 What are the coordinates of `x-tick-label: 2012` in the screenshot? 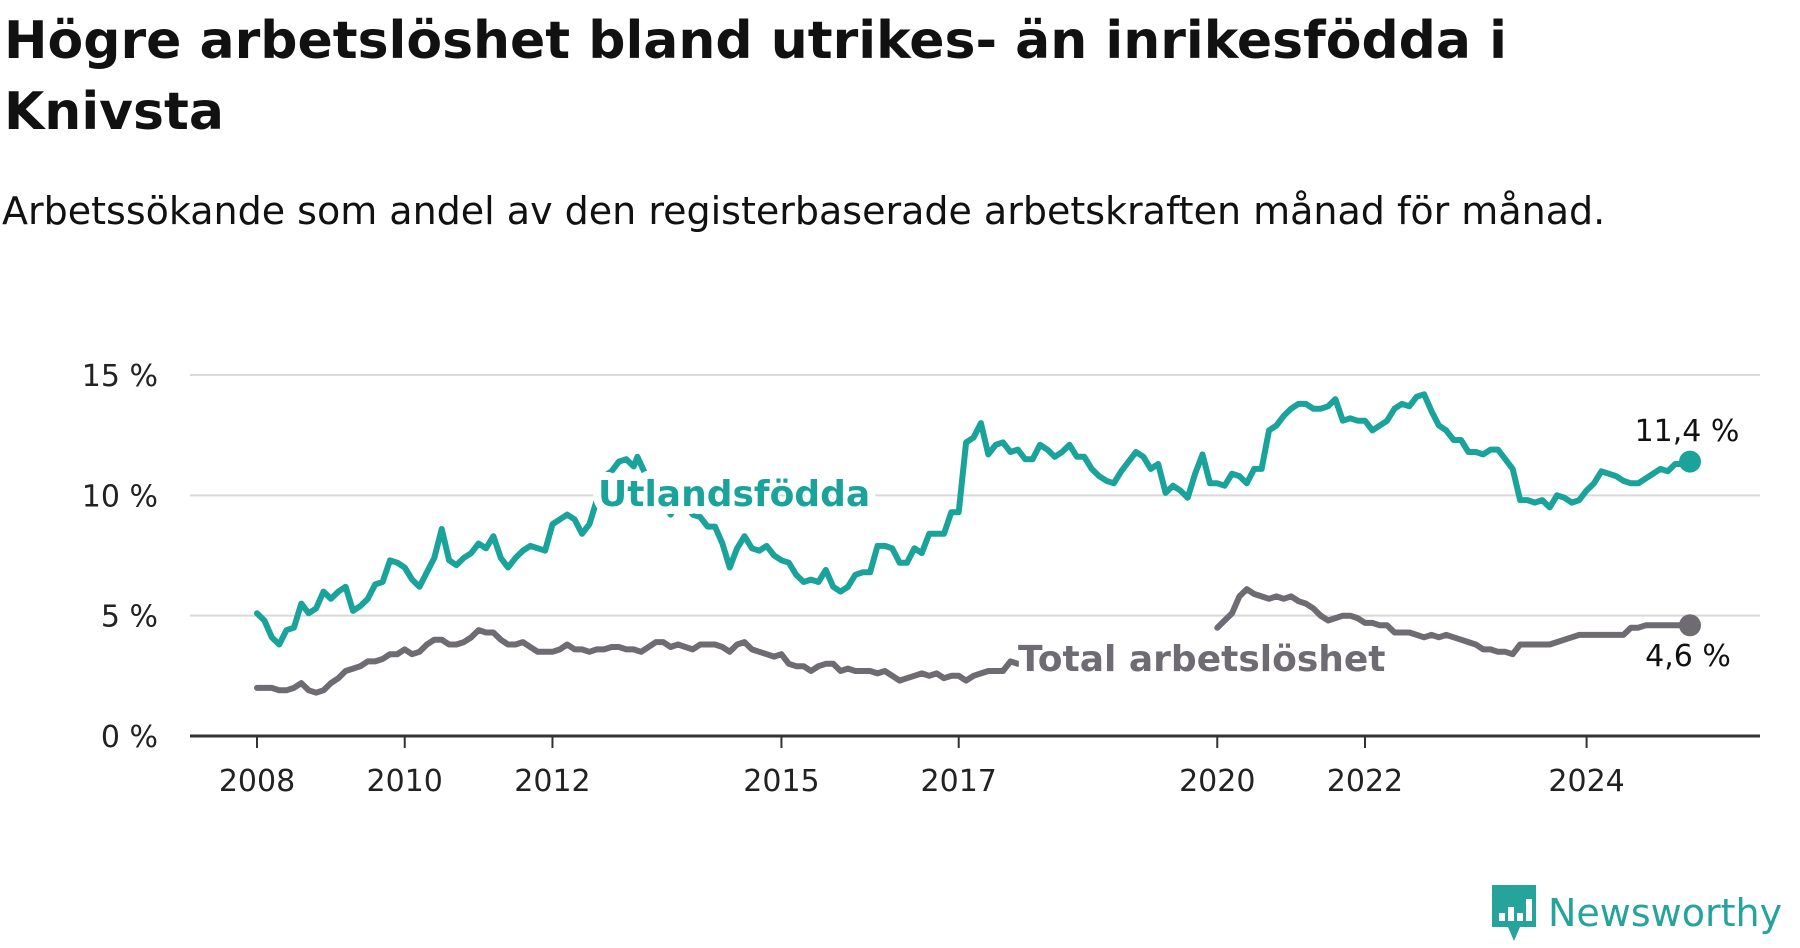 It's located at (552, 781).